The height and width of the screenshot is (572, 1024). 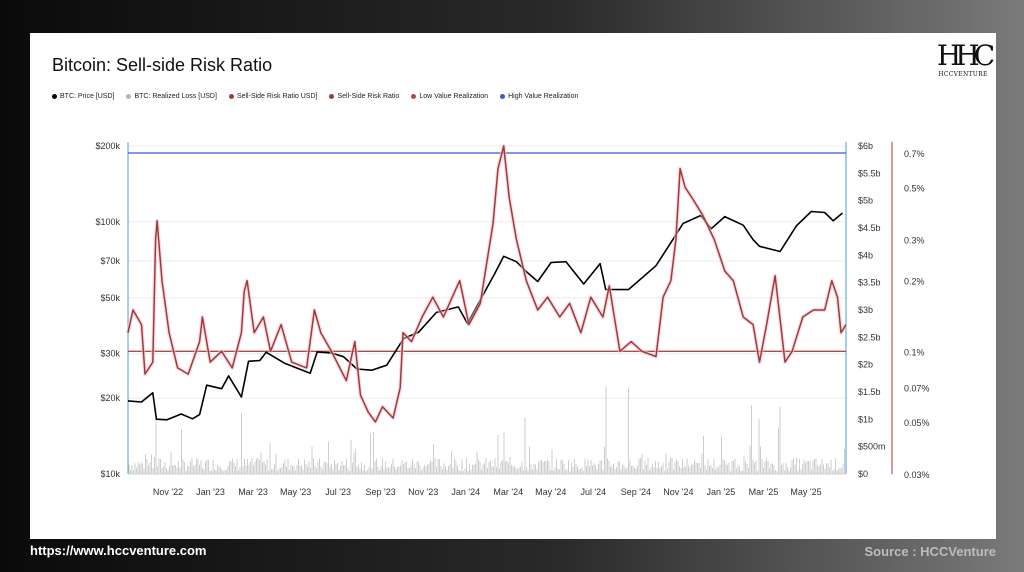 What do you see at coordinates (253, 492) in the screenshot?
I see `x-tick-label: Mar '23` at bounding box center [253, 492].